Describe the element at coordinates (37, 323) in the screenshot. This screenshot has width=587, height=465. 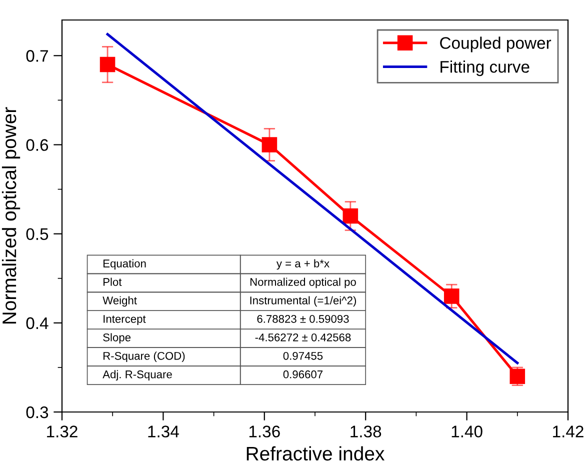
I see `y-tick-label: 0.4` at that location.